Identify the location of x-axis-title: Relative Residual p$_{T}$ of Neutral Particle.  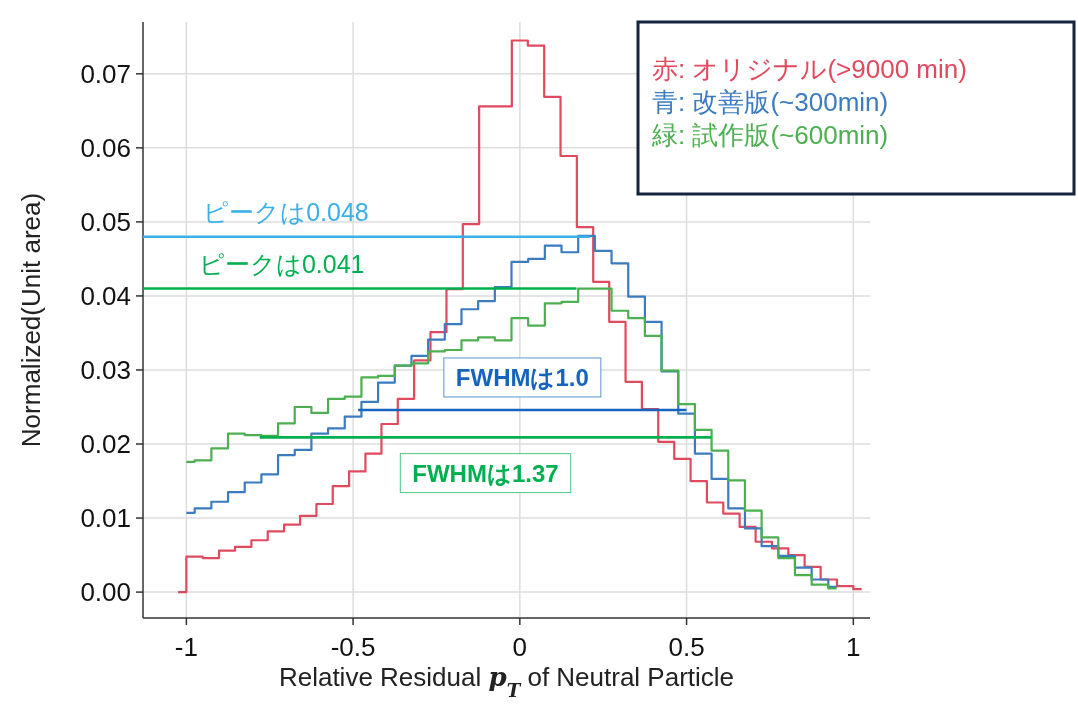
(506, 681).